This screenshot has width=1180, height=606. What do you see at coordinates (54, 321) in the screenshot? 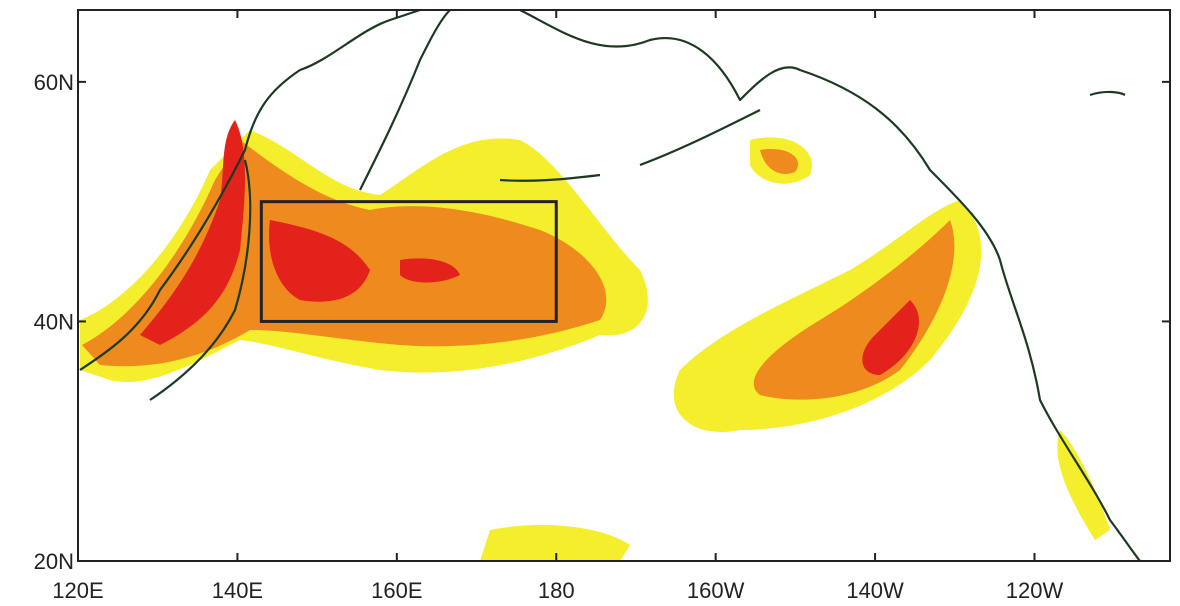
I see `y-tick-label: 40N` at bounding box center [54, 321].